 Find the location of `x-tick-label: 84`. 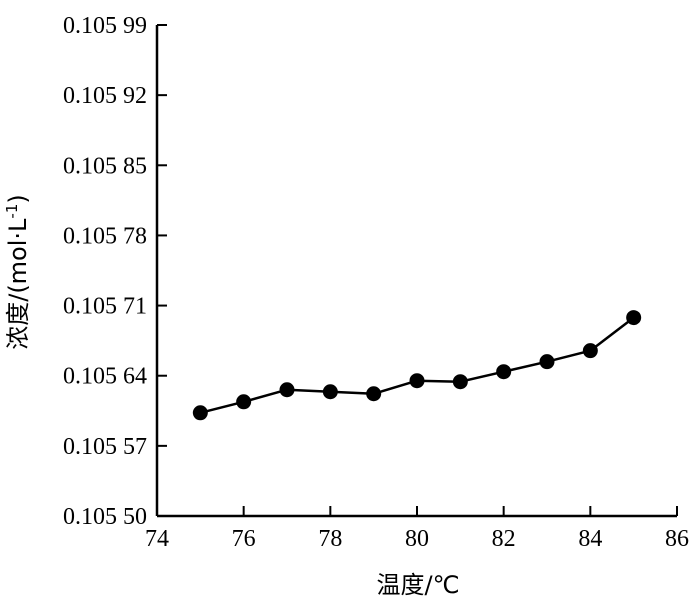

x-tick-label: 84 is located at coordinates (590, 539).